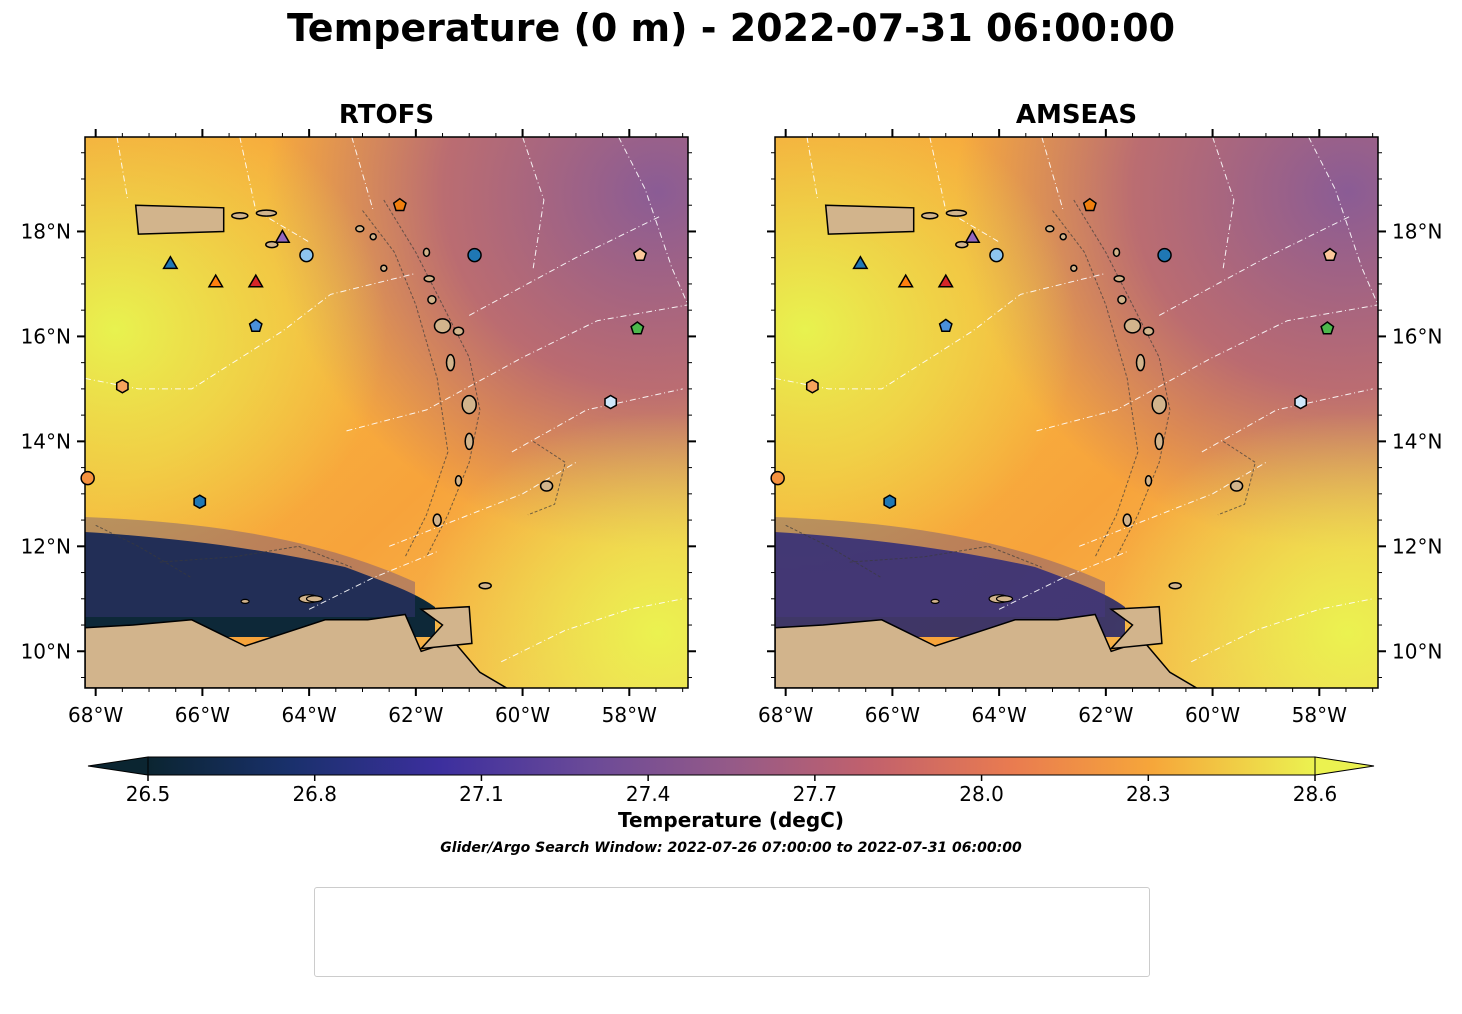 Image resolution: width=1462 pixels, height=1014 pixels. I want to click on colorbar-label: Temperature (degC), so click(731, 820).